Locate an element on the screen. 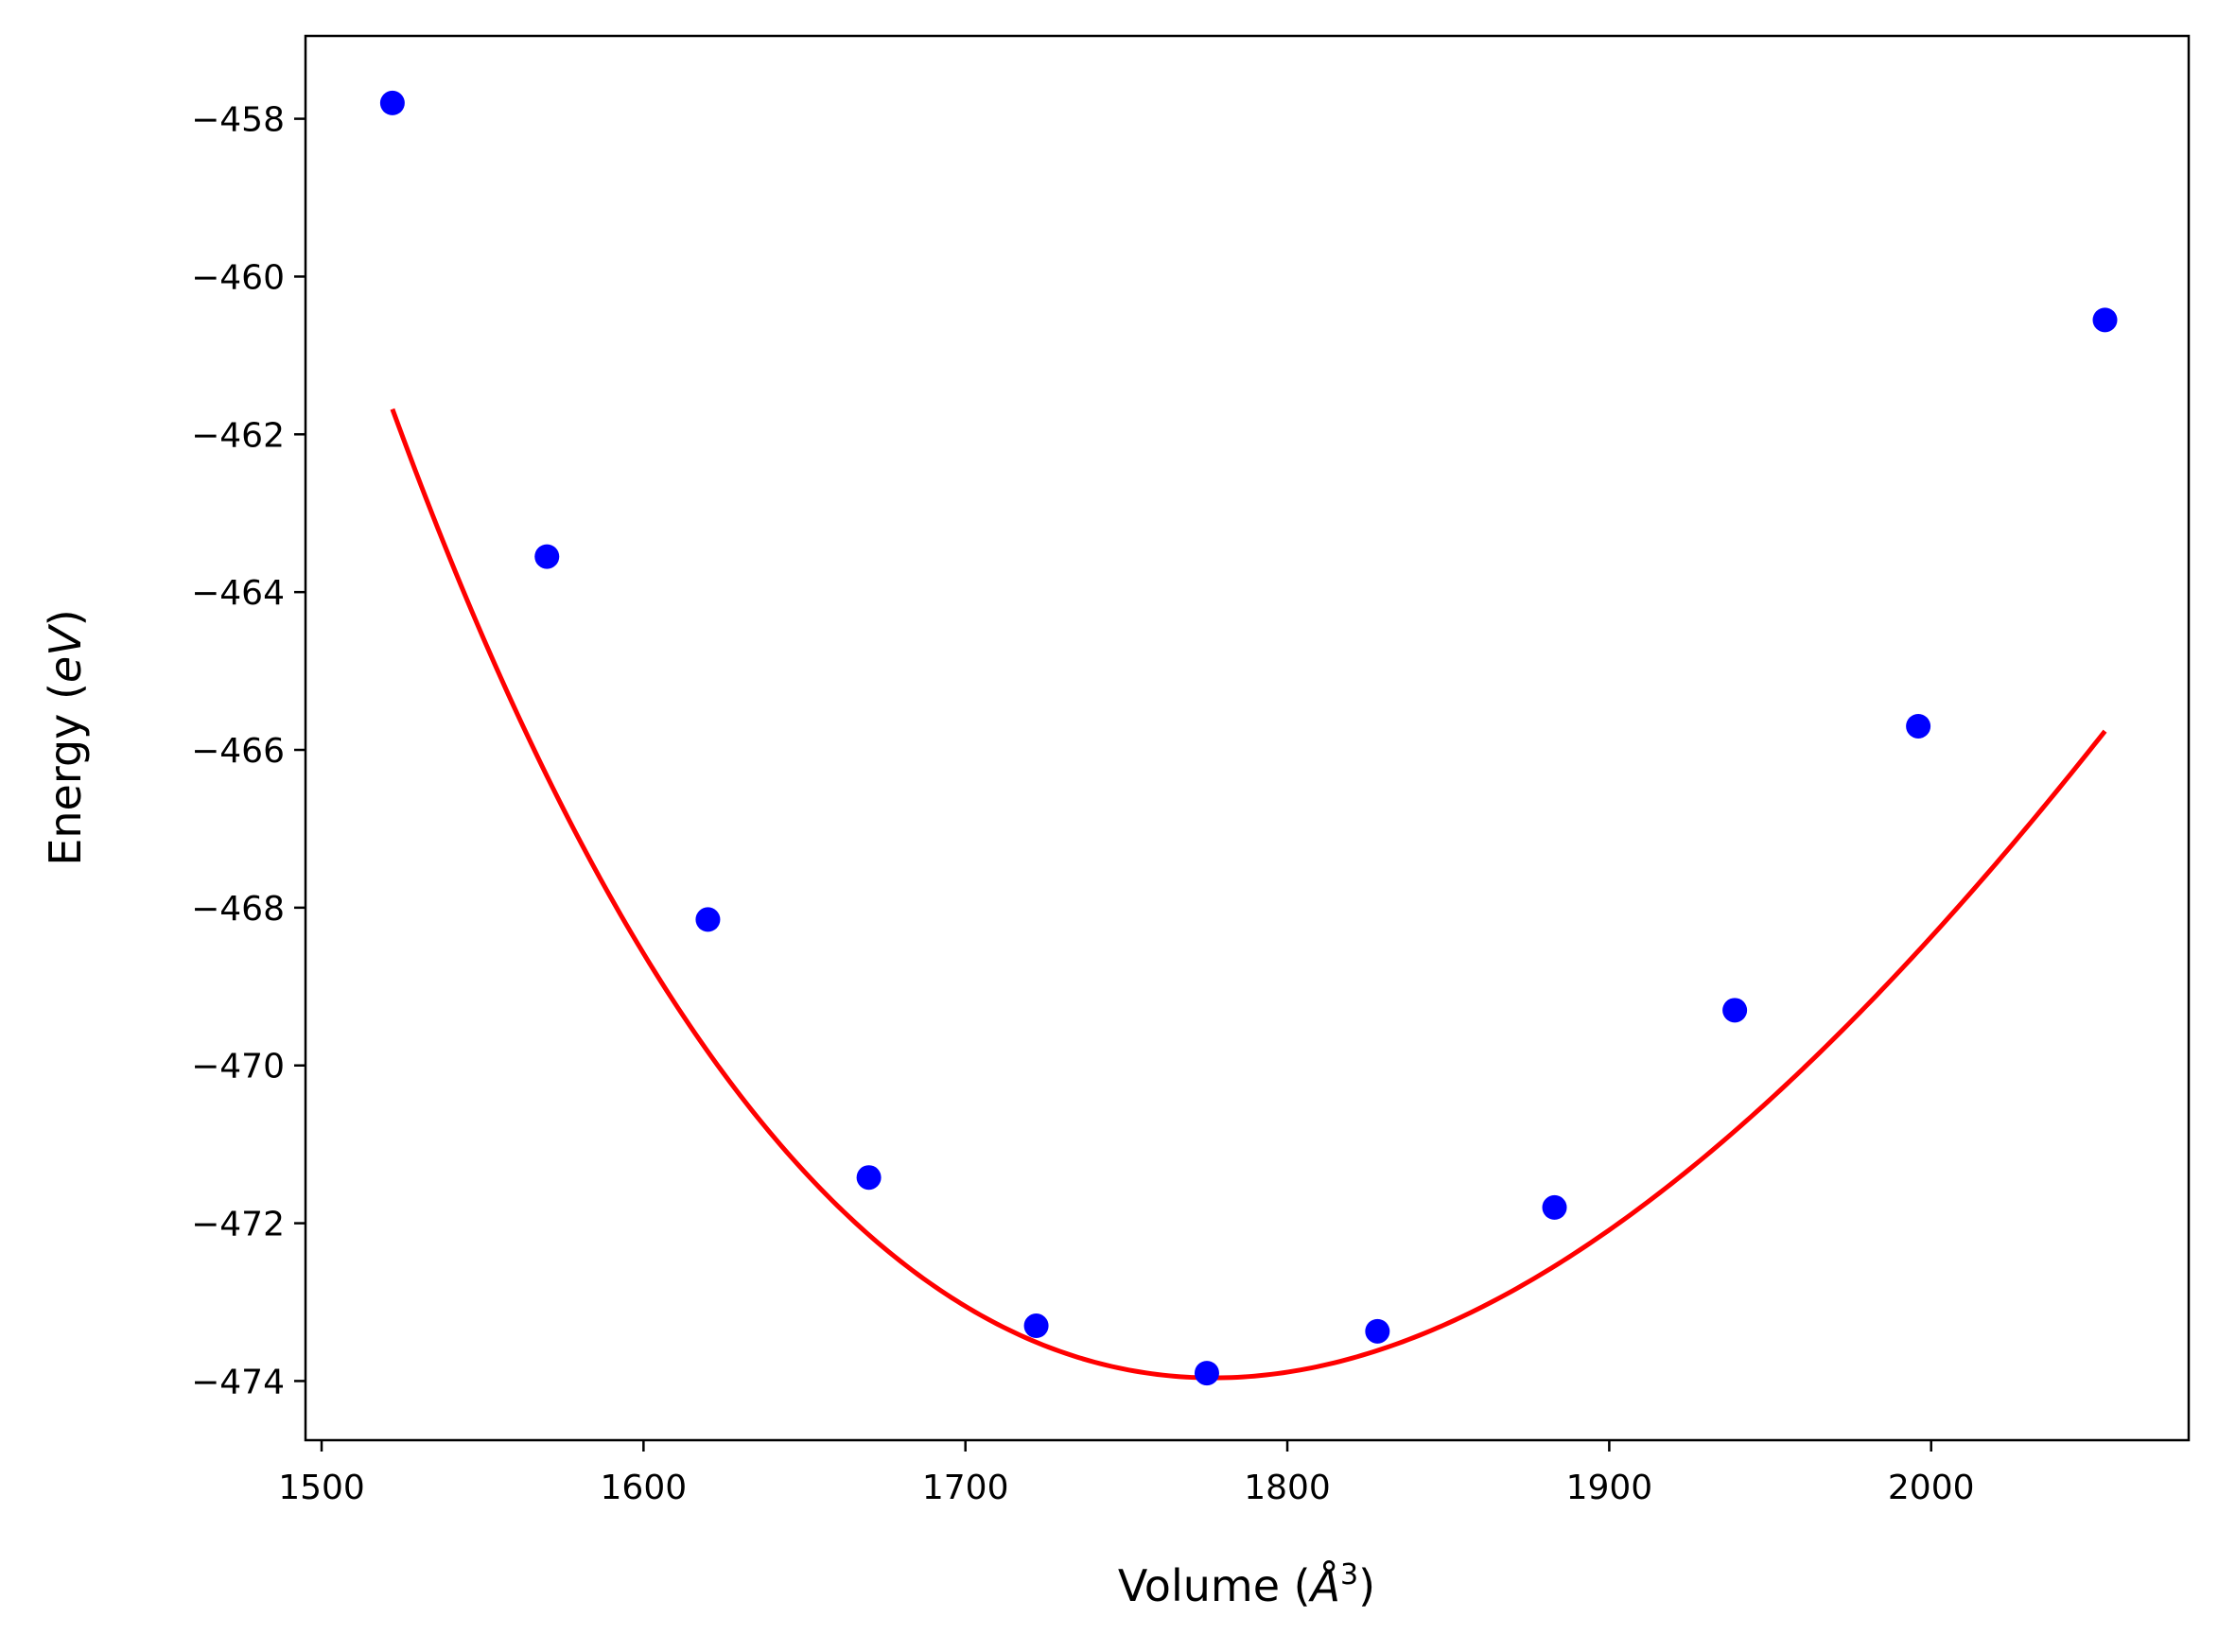 Image resolution: width=2218 pixels, height=1652 pixels. x-axis-label: Volume (Å3) is located at coordinates (1246, 1585).